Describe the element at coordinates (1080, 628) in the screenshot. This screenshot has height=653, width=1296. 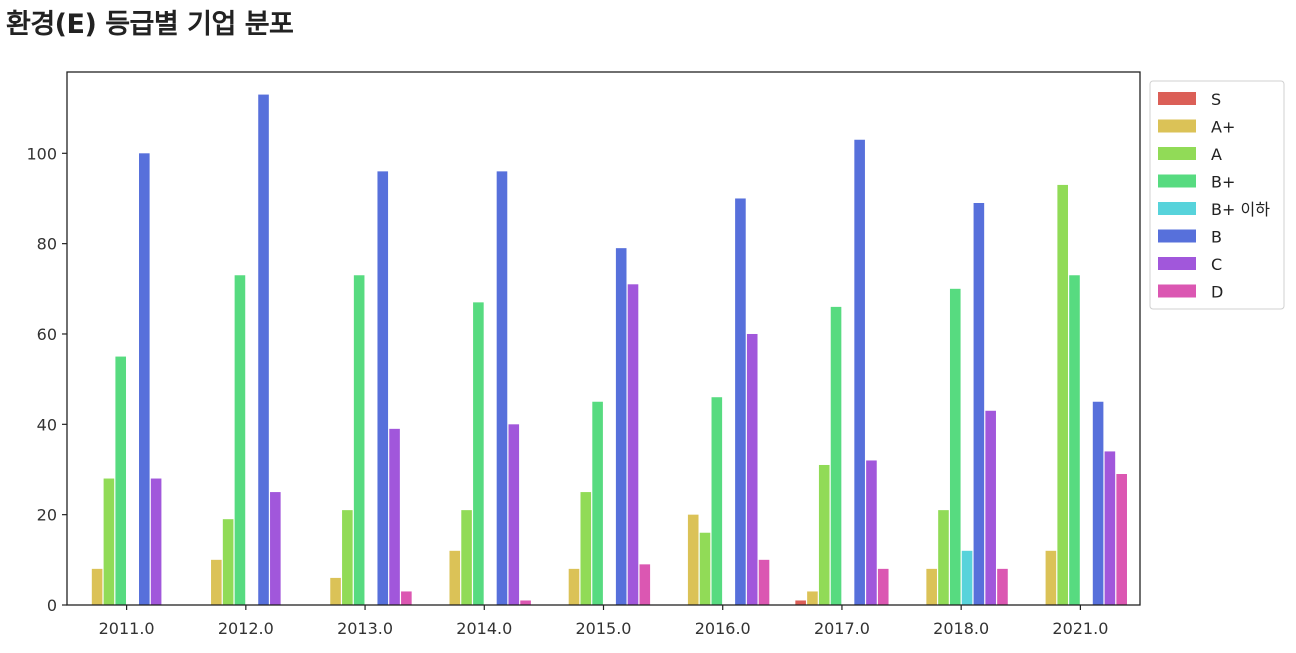
I see `x-tick-label: 2021.0` at that location.